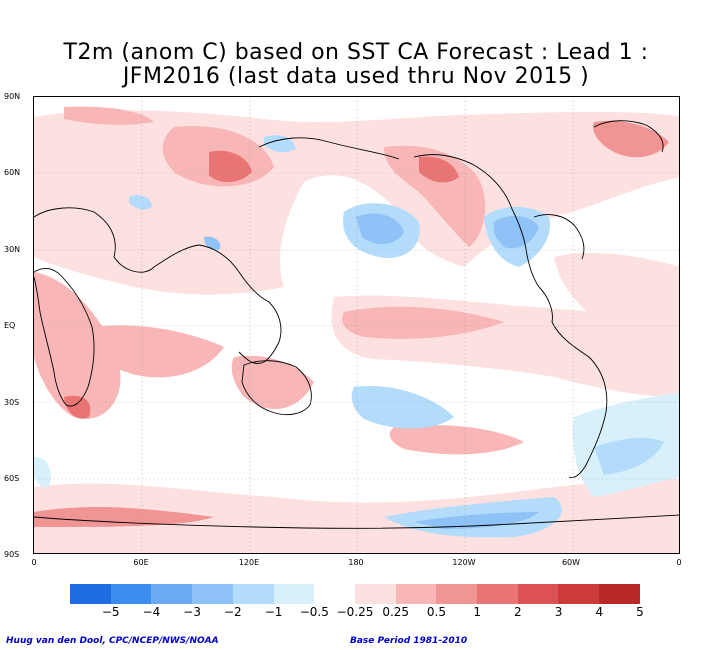 This screenshot has width=712, height=650. Describe the element at coordinates (10, 325) in the screenshot. I see `lat-label-eq: EQ` at that location.